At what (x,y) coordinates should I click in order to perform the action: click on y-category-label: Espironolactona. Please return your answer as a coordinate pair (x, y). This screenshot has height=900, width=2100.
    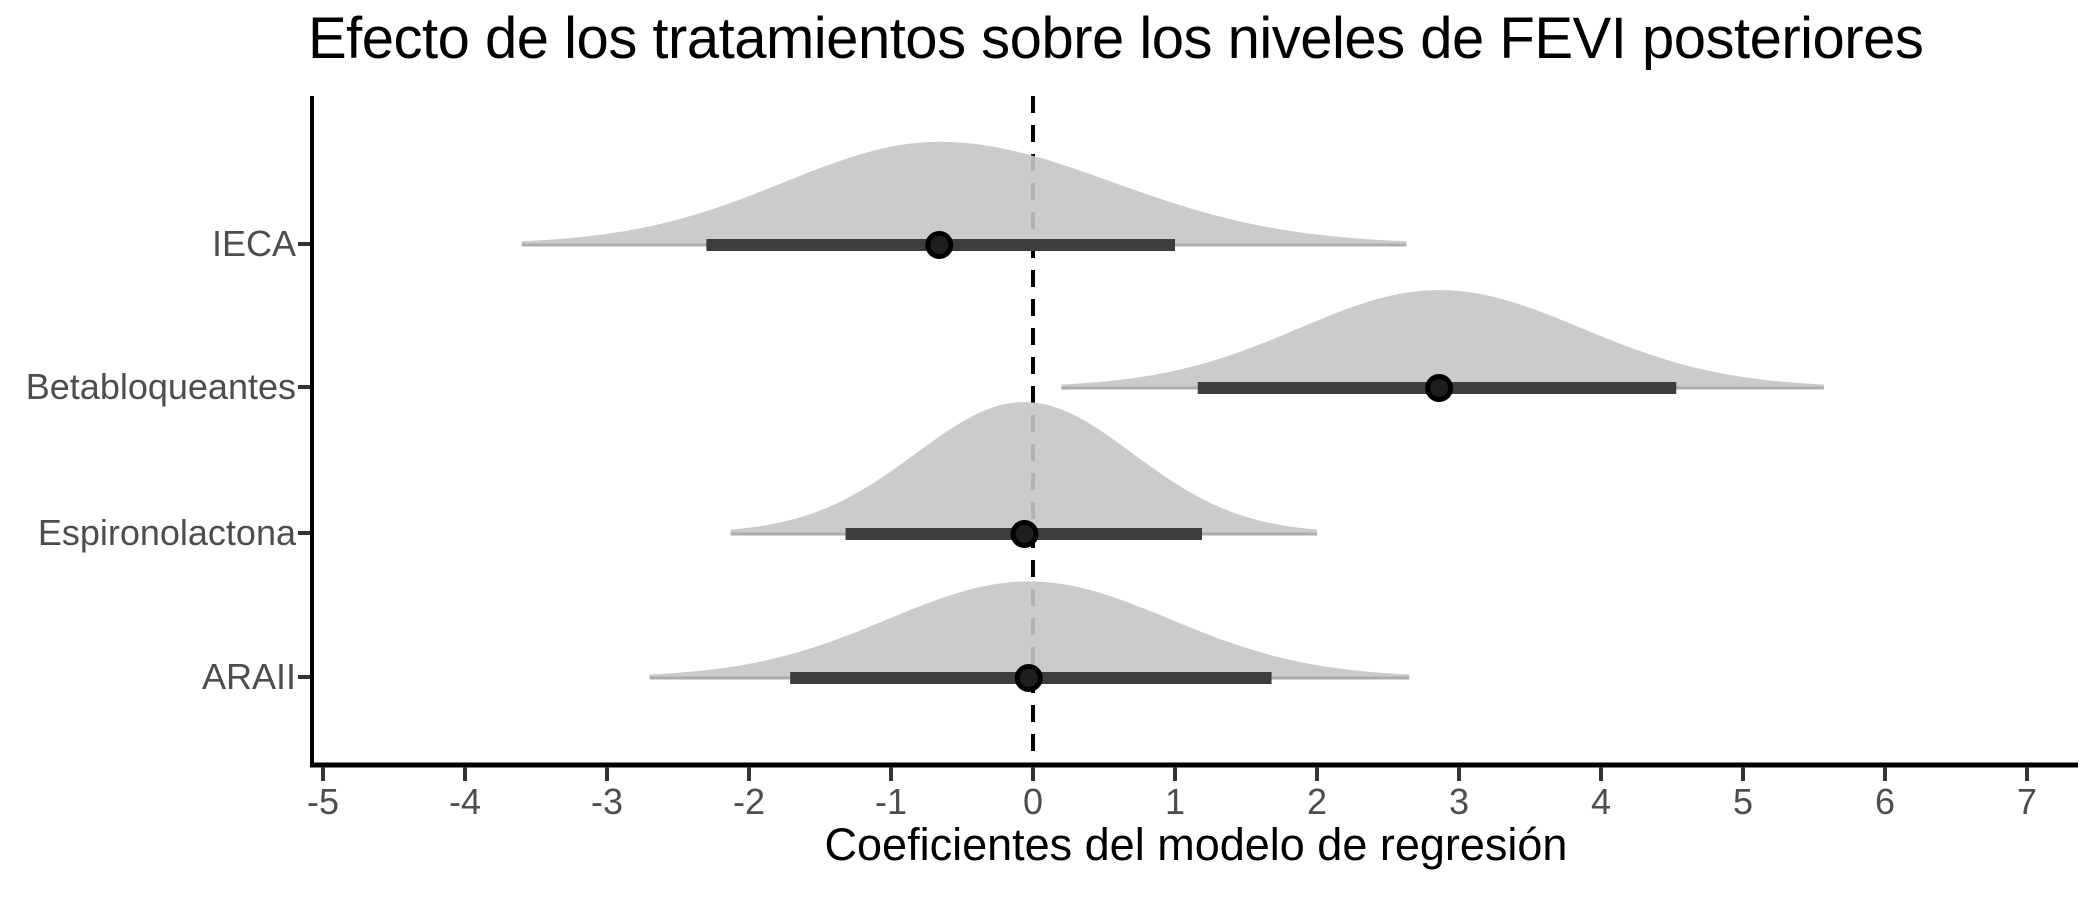
    Looking at the image, I should click on (166, 532).